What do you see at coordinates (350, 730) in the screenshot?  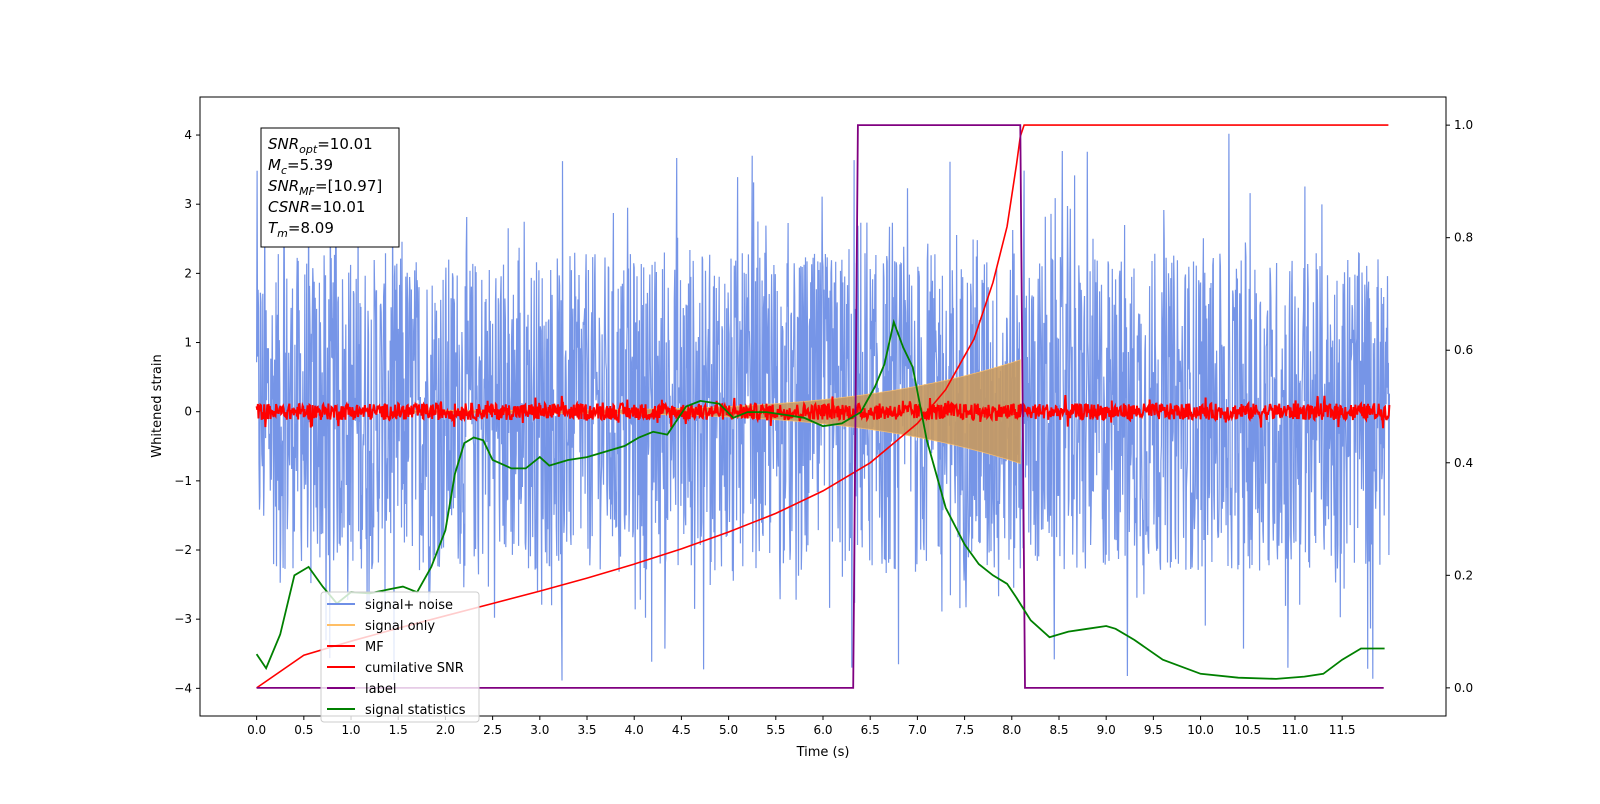 I see `x-tick-label: 1.0` at bounding box center [350, 730].